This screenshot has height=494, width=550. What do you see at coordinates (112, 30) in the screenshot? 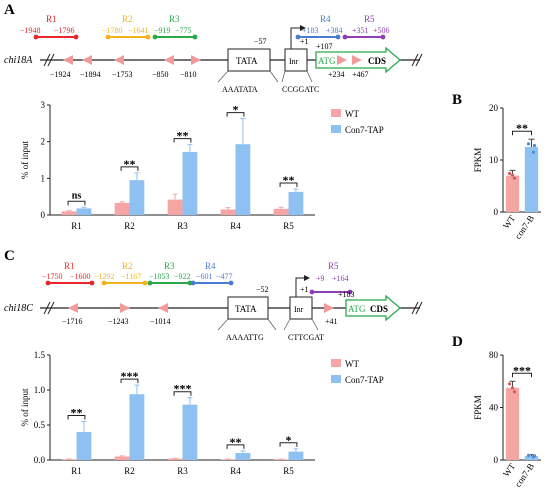
I see `region-start: −1780` at bounding box center [112, 30].